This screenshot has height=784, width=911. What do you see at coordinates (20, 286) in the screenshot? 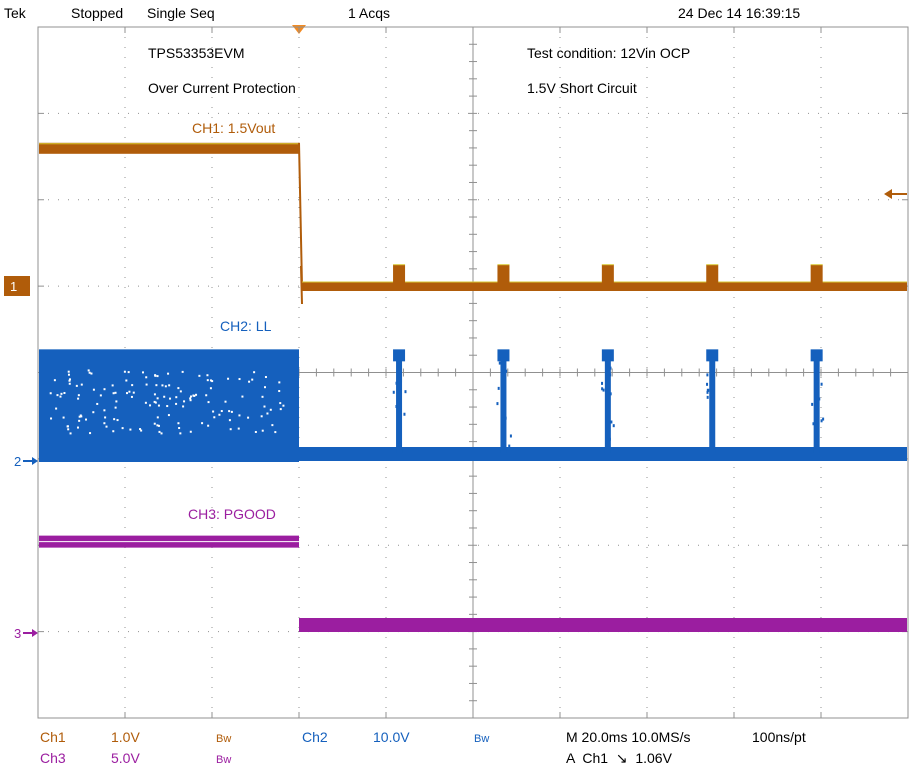
I see `ch1-ground-marker: 1` at bounding box center [20, 286].